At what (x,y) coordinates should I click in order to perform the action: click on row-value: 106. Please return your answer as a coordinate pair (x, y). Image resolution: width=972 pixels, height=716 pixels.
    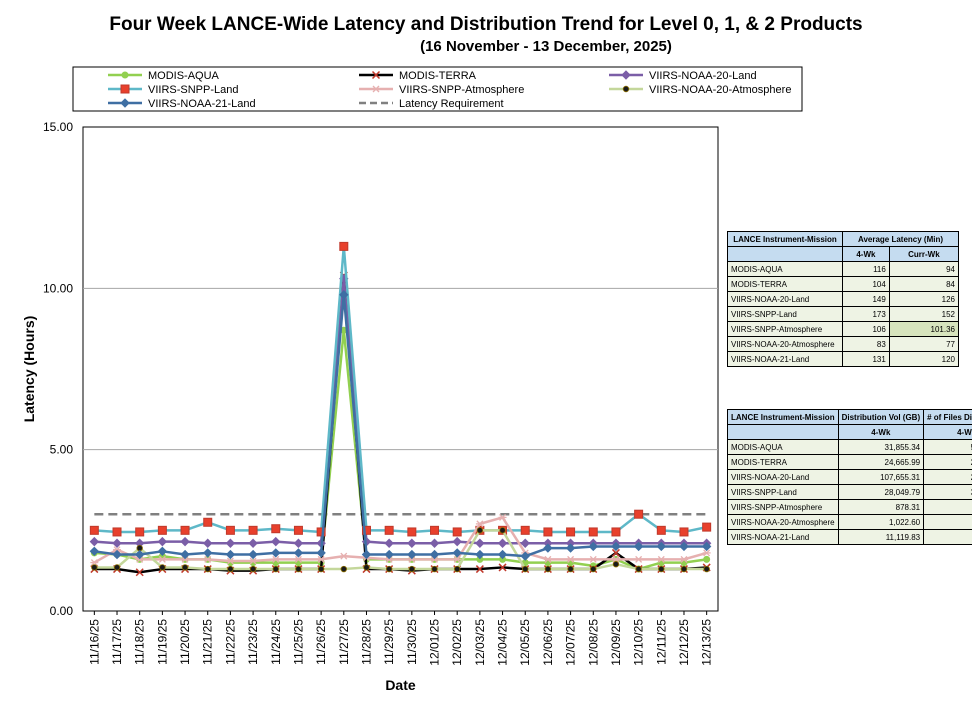
    Looking at the image, I should click on (866, 329).